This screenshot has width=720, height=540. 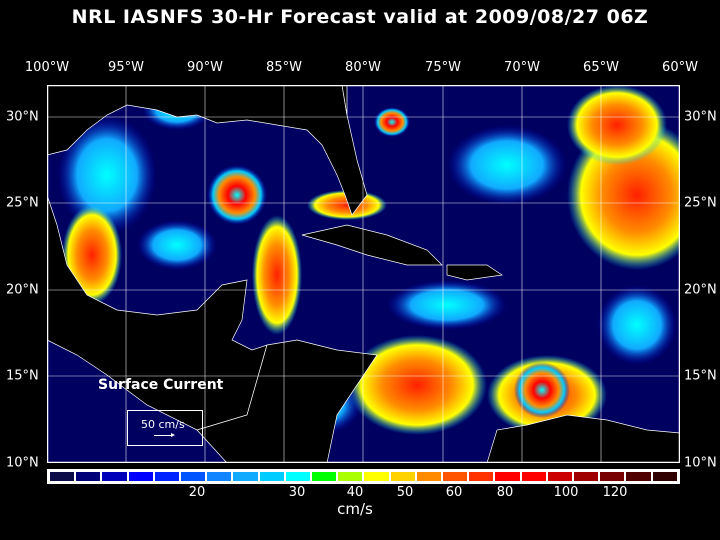 What do you see at coordinates (164, 435) in the screenshot?
I see `arrow-right-icon` at bounding box center [164, 435].